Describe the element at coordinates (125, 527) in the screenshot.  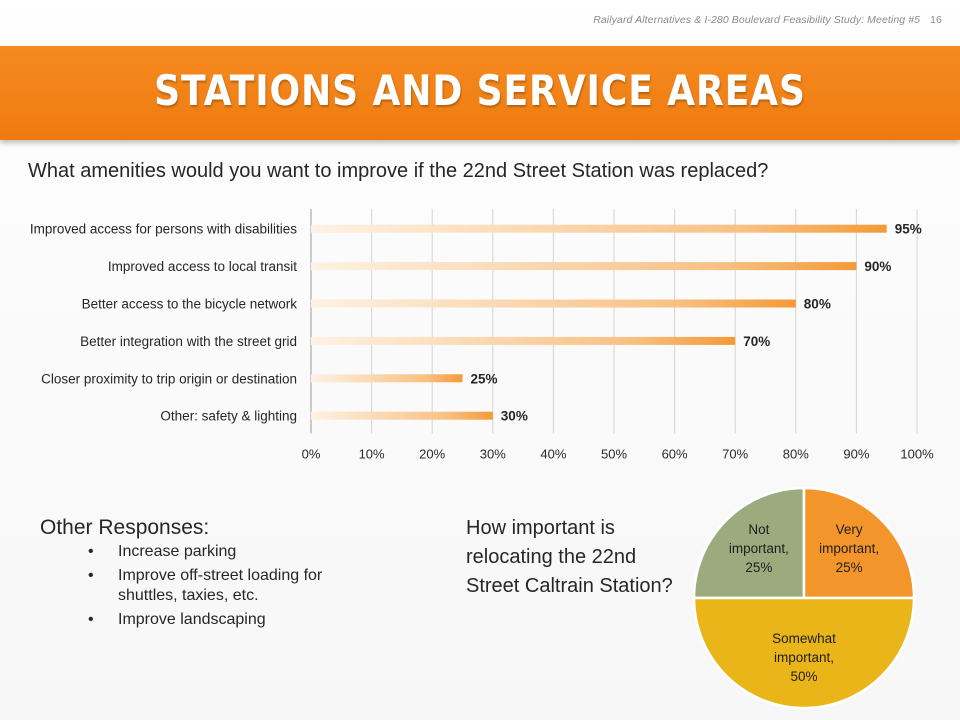
I see `other-responses-heading: Other Responses:` at that location.